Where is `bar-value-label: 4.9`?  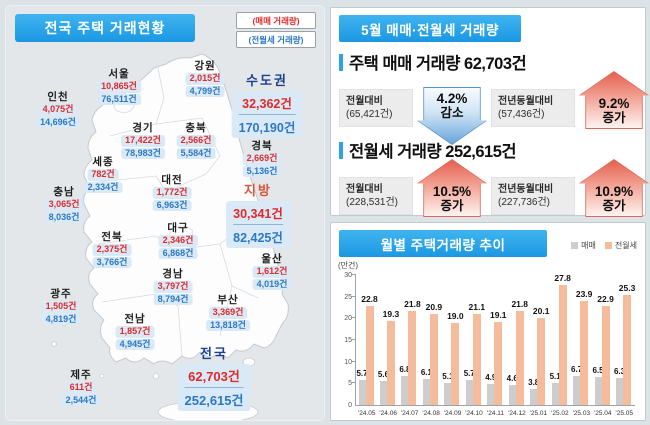
bar-value-label: 4.9 is located at coordinates (491, 377).